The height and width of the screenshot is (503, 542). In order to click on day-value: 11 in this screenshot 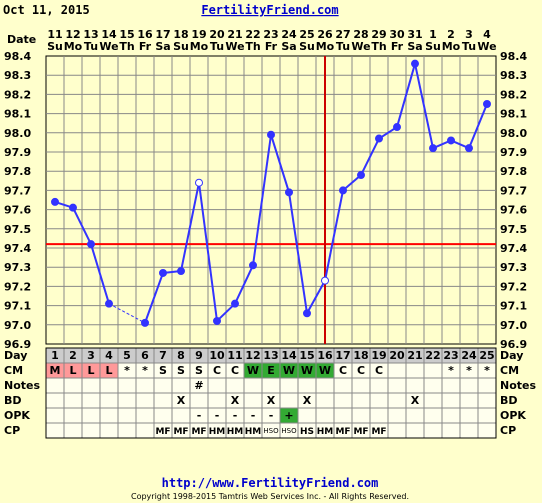, I will do `click(234, 355)`.